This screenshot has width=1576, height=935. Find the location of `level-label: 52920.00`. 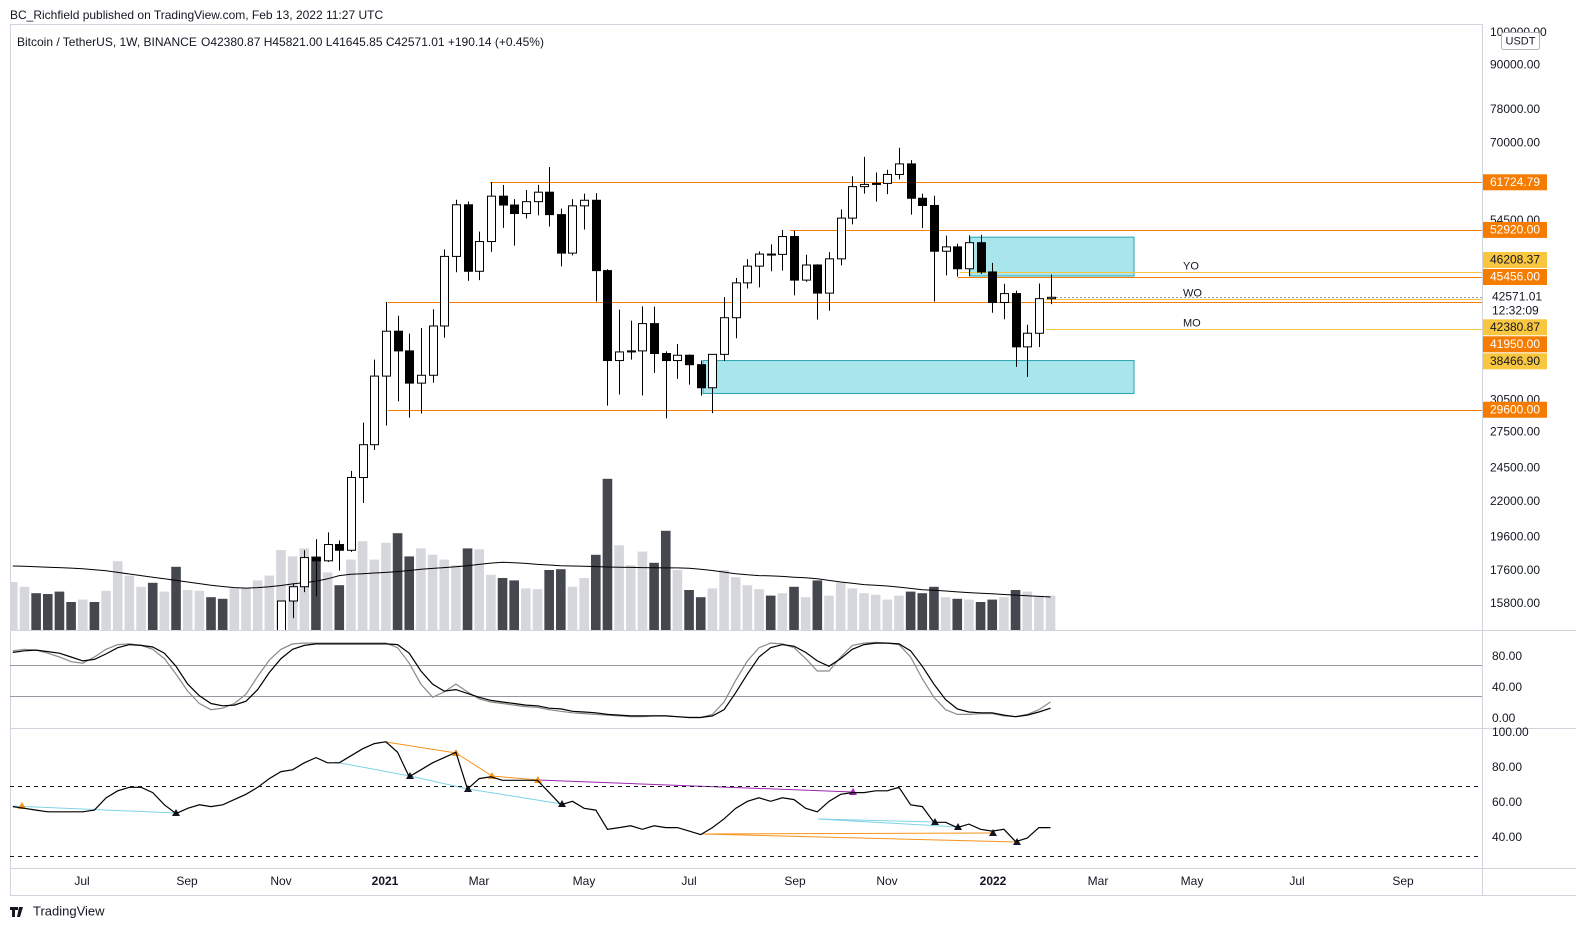

level-label: 52920.00 is located at coordinates (1515, 230).